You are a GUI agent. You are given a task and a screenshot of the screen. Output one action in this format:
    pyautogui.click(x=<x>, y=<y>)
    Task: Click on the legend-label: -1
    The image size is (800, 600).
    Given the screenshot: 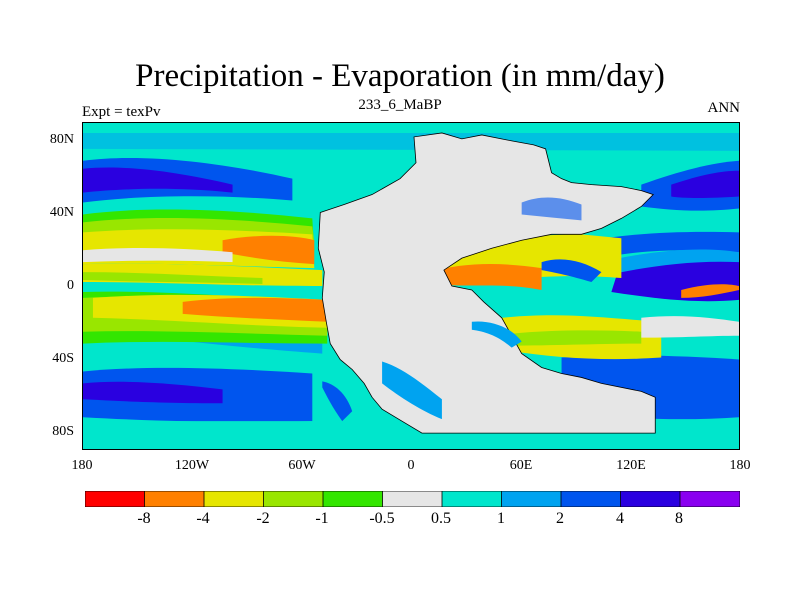 What is the action you would take?
    pyautogui.click(x=322, y=518)
    